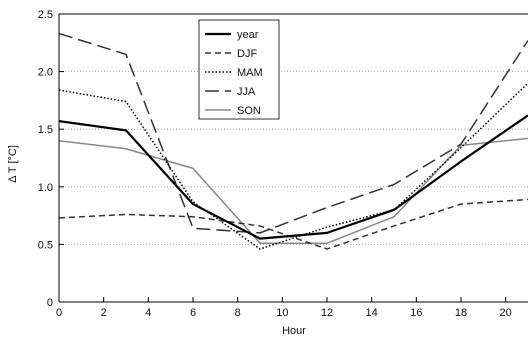 The image size is (528, 340). What do you see at coordinates (193, 313) in the screenshot?
I see `x-tick-label: 6` at bounding box center [193, 313].